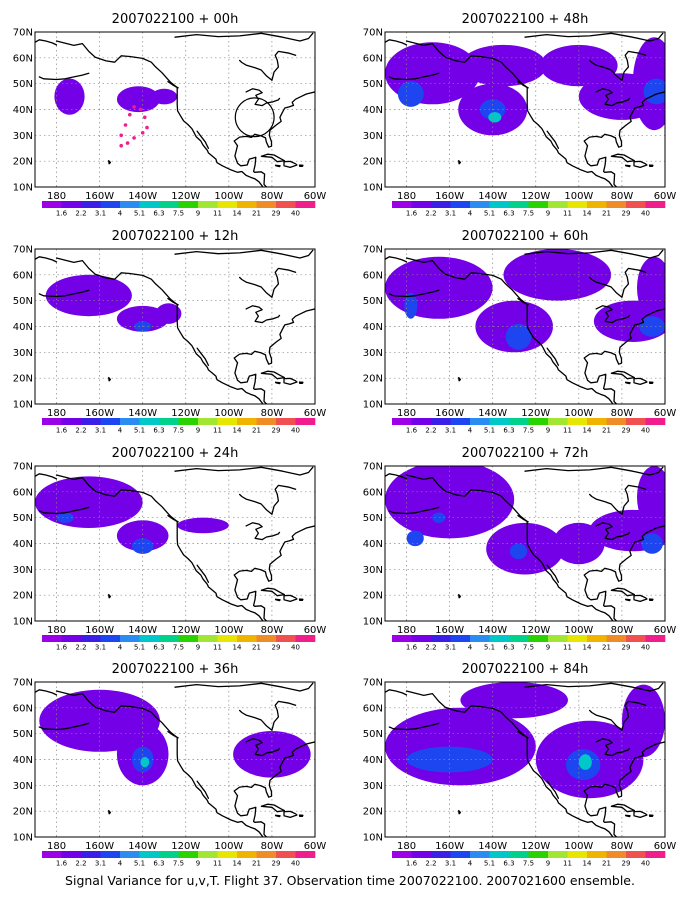 Image resolution: width=700 pixels, height=900 pixels. What do you see at coordinates (80, 431) in the screenshot?
I see `colorbar-label: 2.2` at bounding box center [80, 431].